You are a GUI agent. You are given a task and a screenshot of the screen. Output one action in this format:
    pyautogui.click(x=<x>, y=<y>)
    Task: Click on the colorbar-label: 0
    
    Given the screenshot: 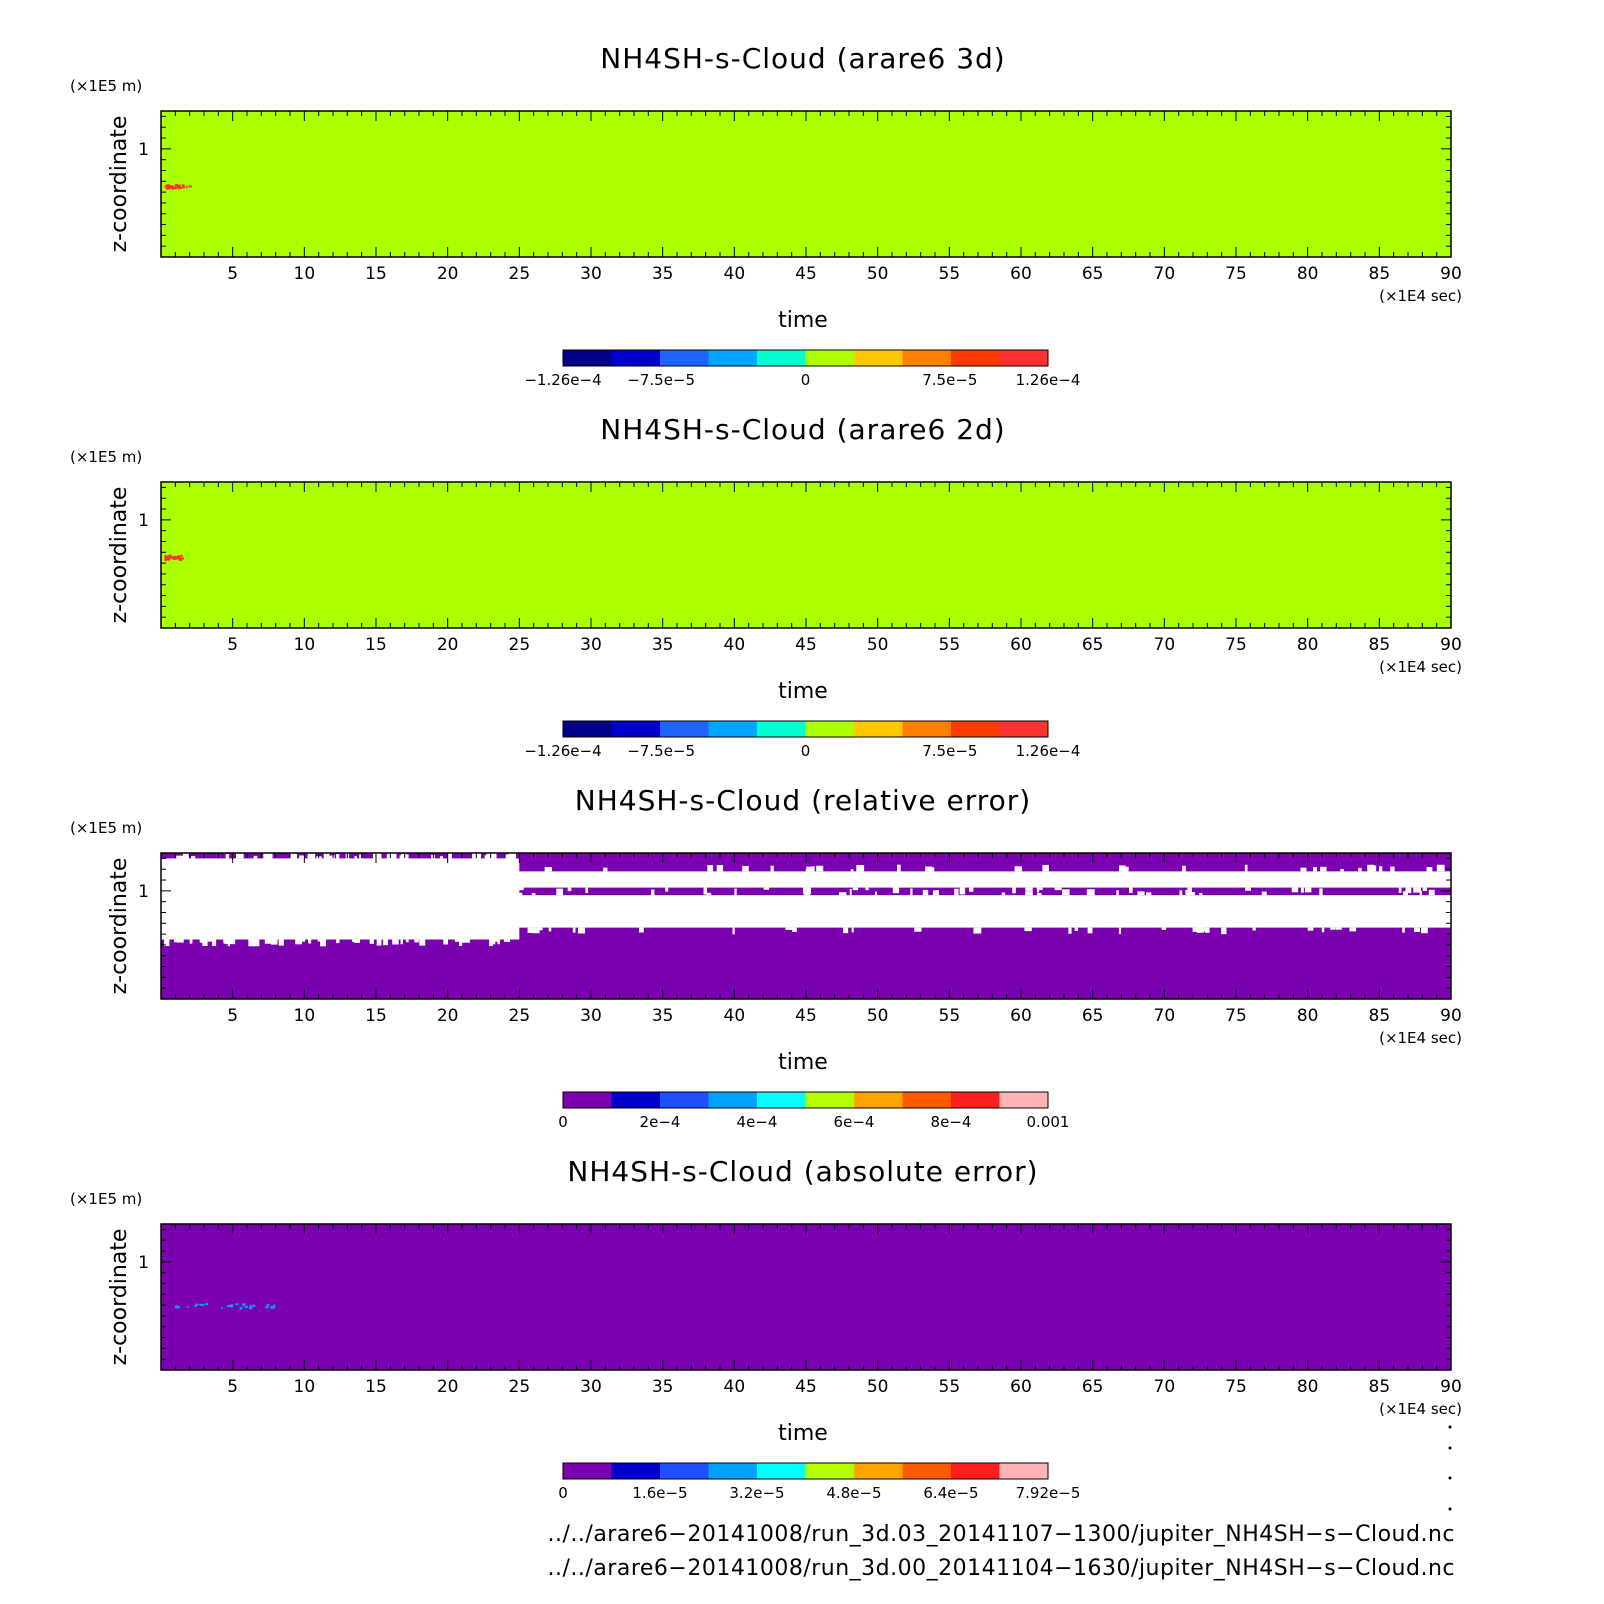 What is the action you would take?
    pyautogui.click(x=563, y=1493)
    